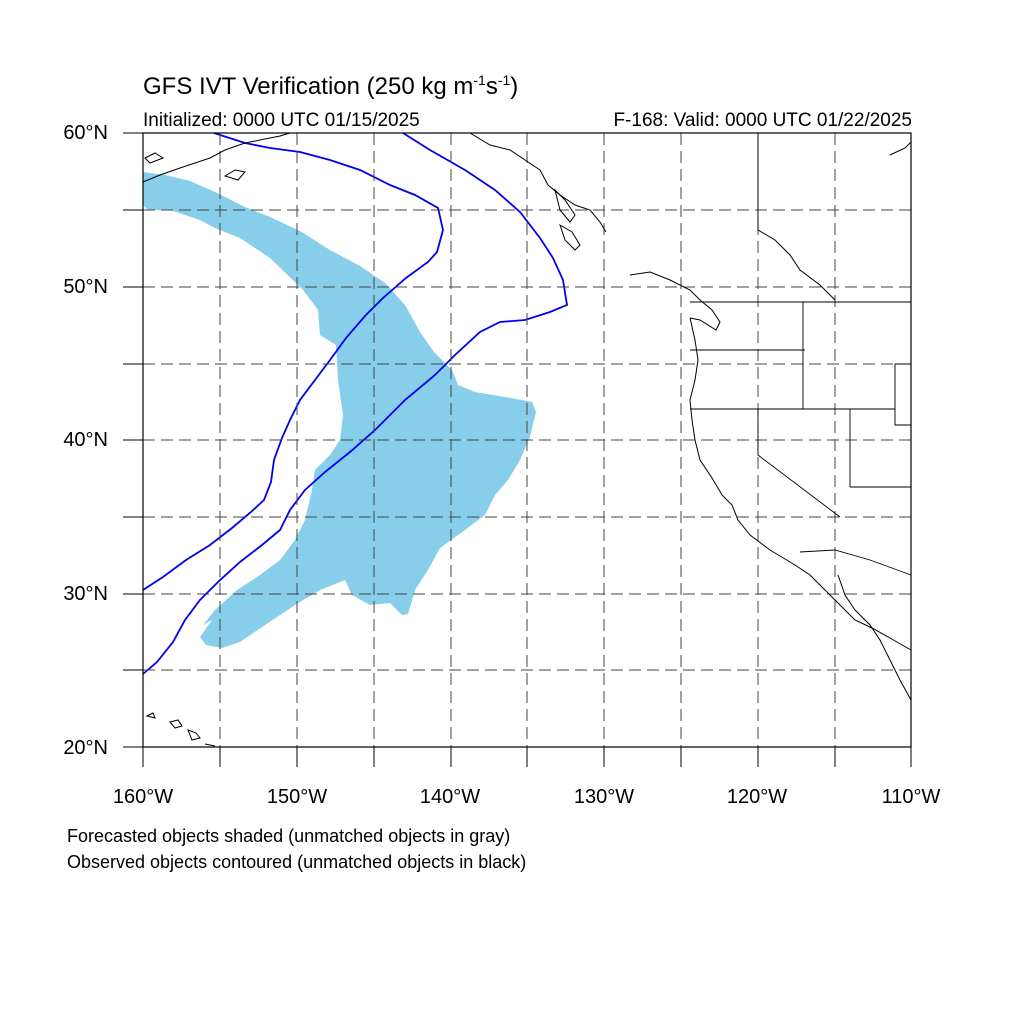 The width and height of the screenshot is (1024, 1024). I want to click on lon-label-110w: 110°W, so click(911, 797).